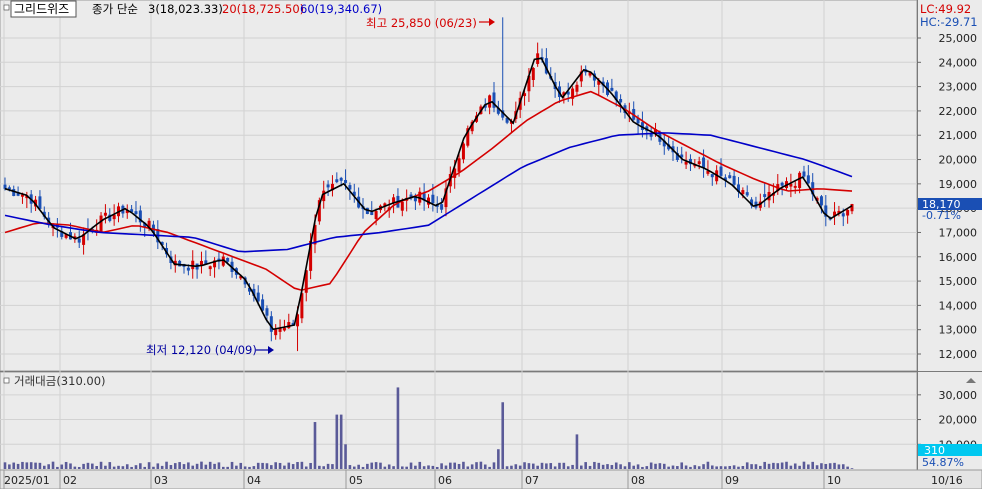  Describe the element at coordinates (945, 9) in the screenshot. I see `lc-readout: LC:49.92` at that location.